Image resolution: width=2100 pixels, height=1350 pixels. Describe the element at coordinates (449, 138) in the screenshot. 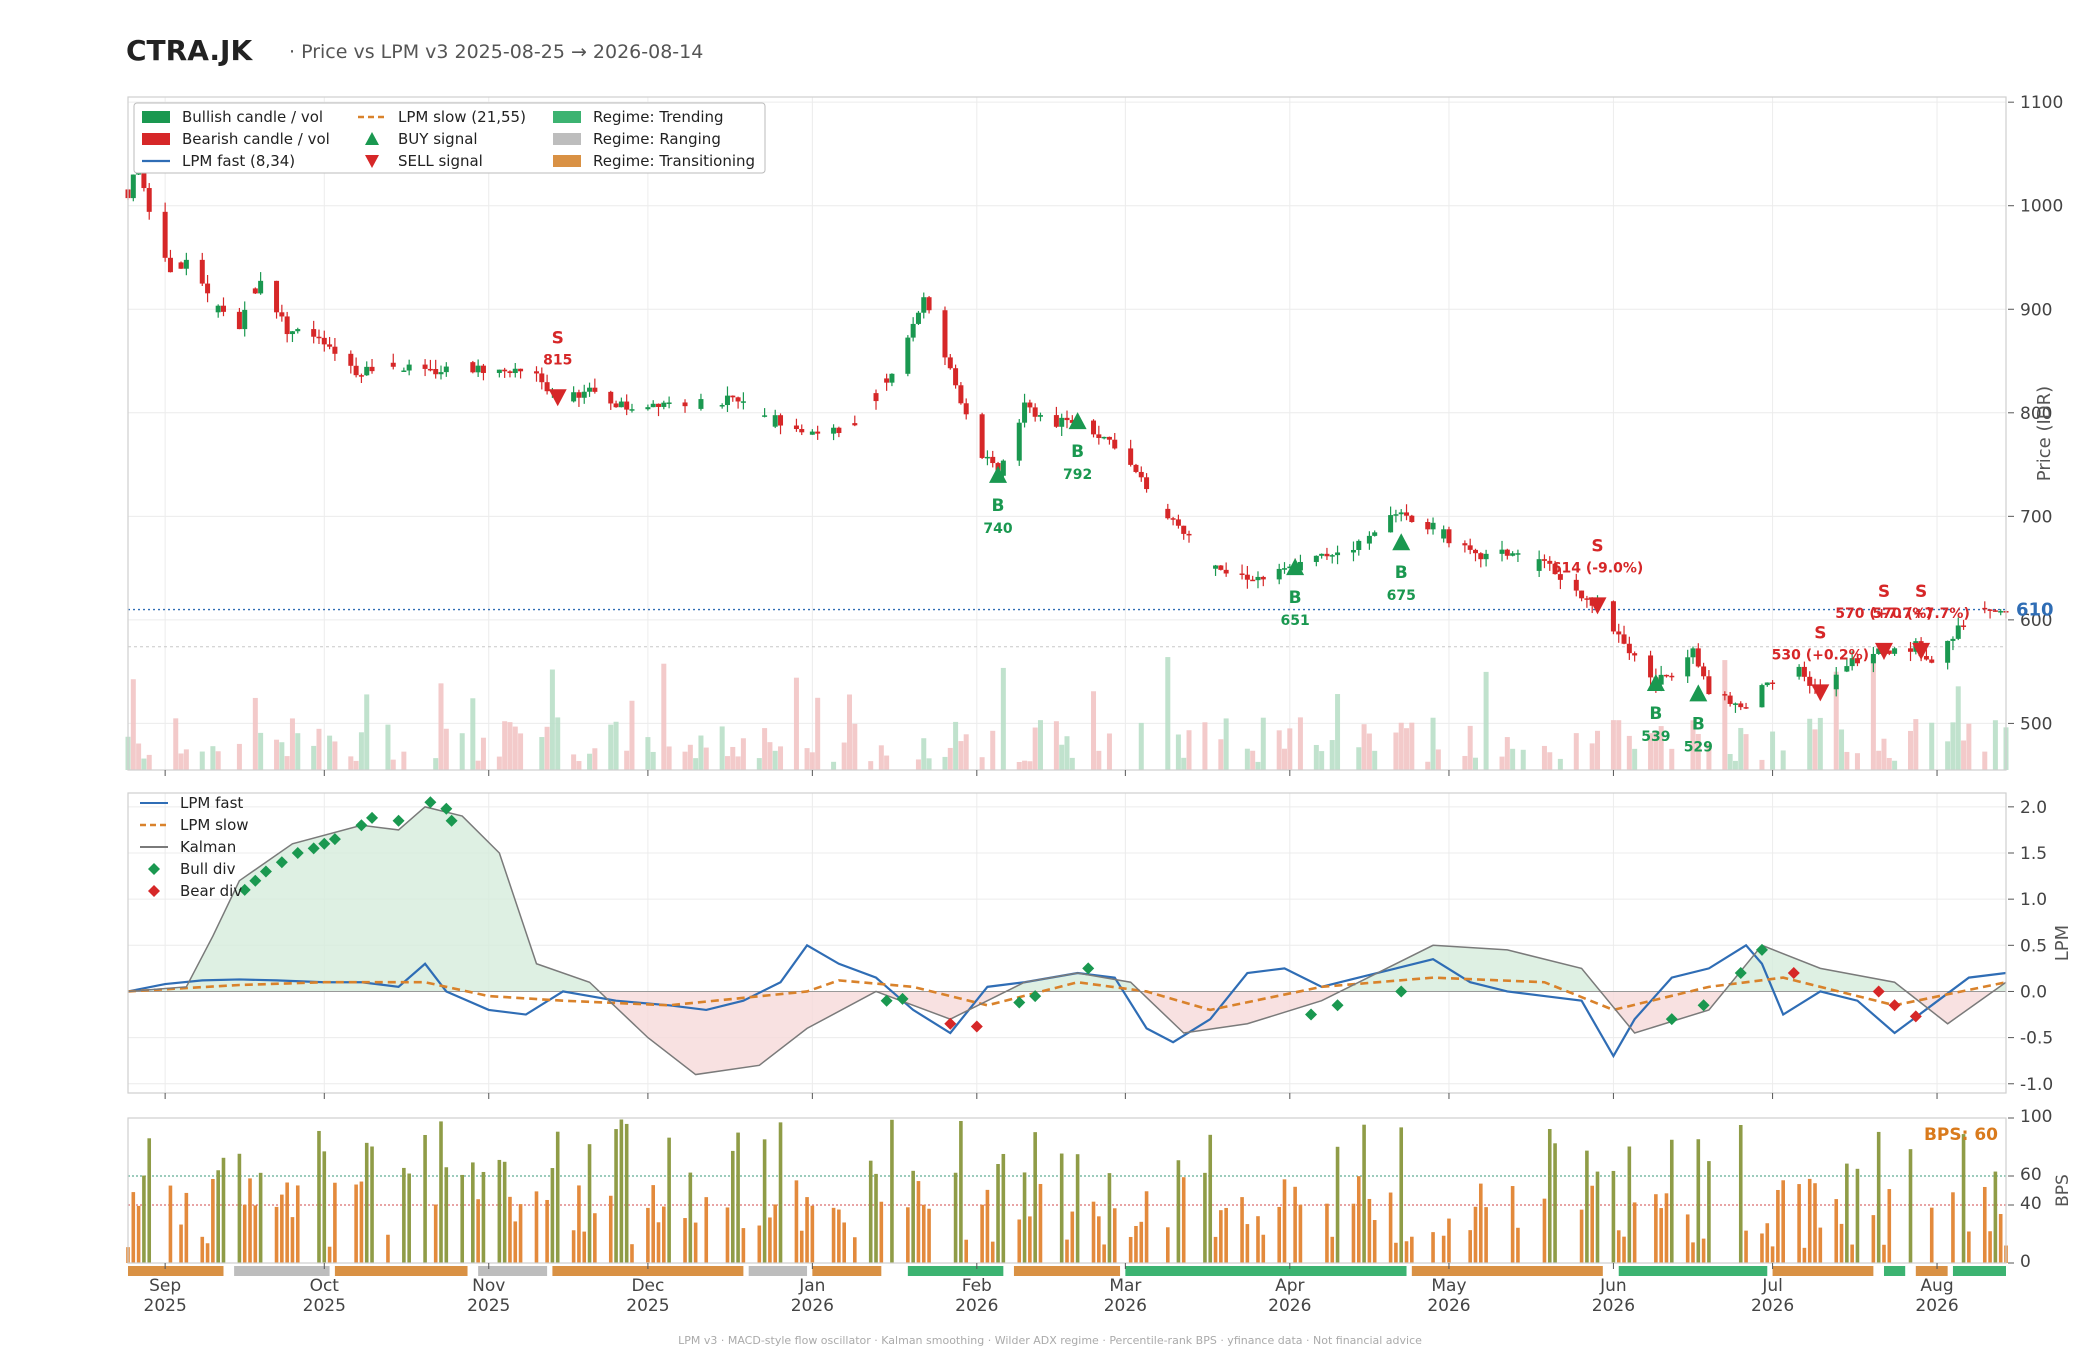

I see `legend-frame` at that location.